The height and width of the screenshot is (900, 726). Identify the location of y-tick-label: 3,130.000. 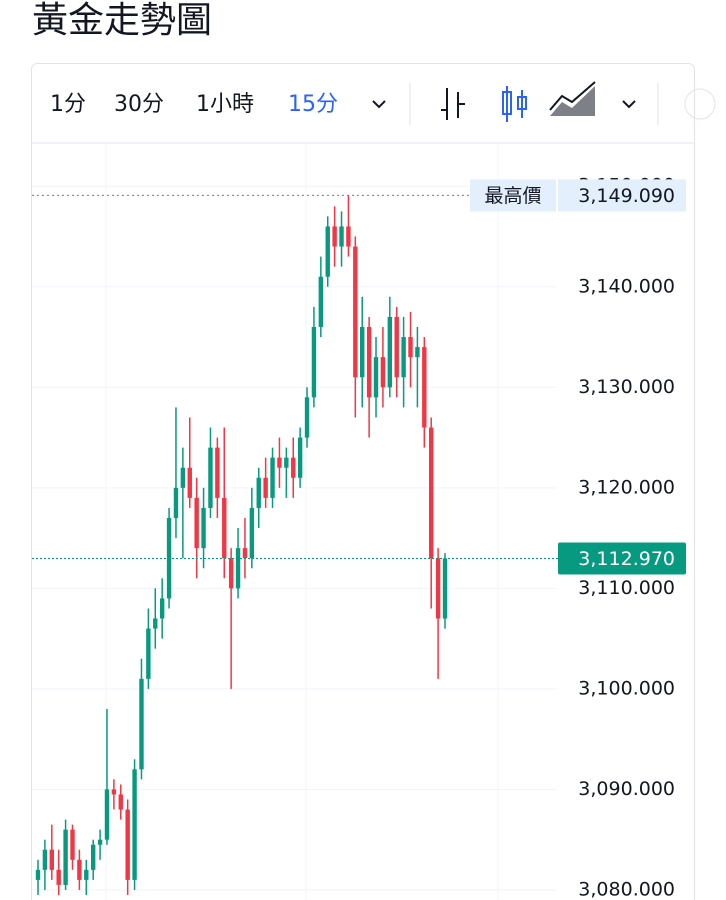
(626, 387).